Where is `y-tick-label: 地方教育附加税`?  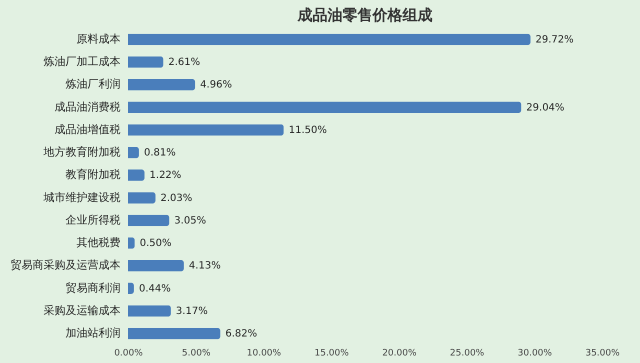 y-tick-label: 地方教育附加税 is located at coordinates (81, 152).